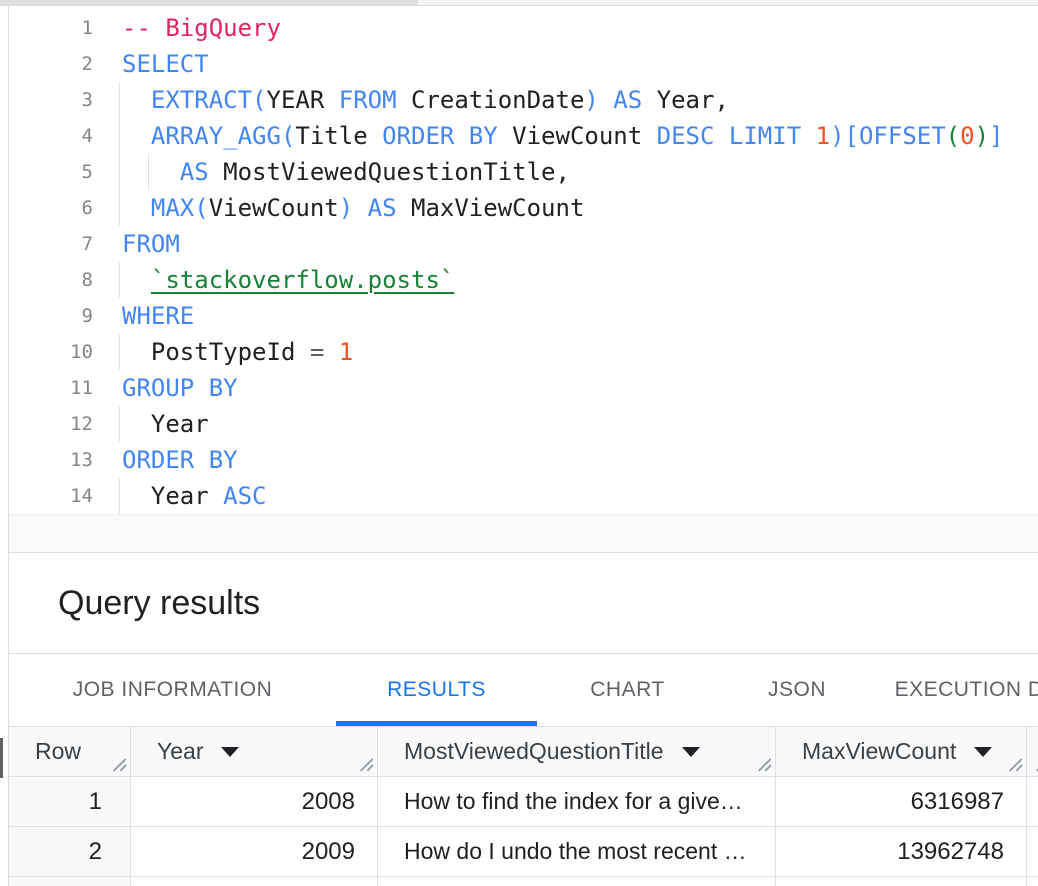  Describe the element at coordinates (151, 244) in the screenshot. I see `code-text: FROM` at that location.